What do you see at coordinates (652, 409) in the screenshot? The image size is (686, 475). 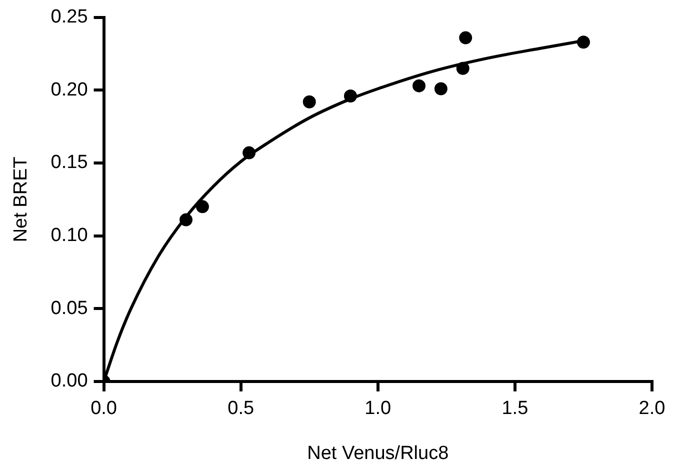 I see `x-tick-label: 2.0` at bounding box center [652, 409].